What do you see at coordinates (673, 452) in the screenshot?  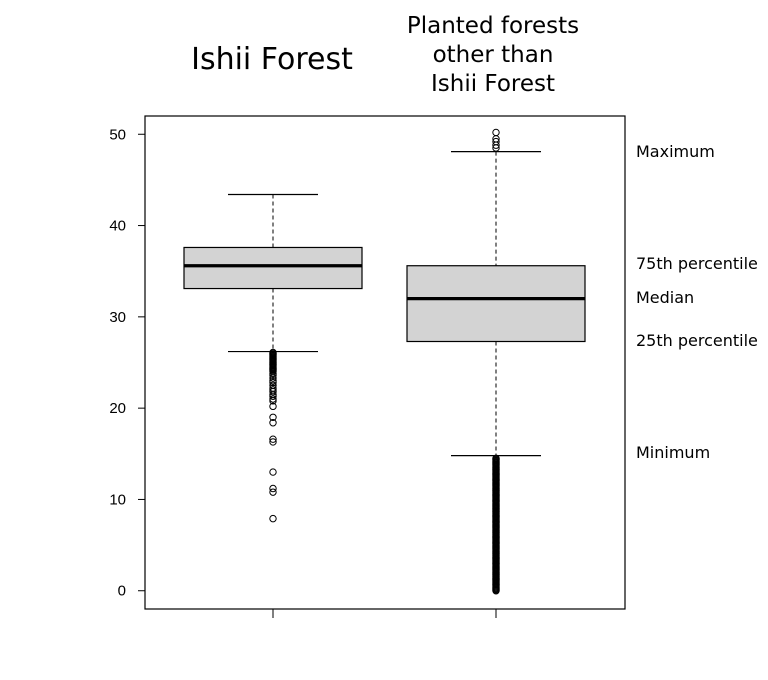 I see `annotation-label: Minimum` at bounding box center [673, 452].